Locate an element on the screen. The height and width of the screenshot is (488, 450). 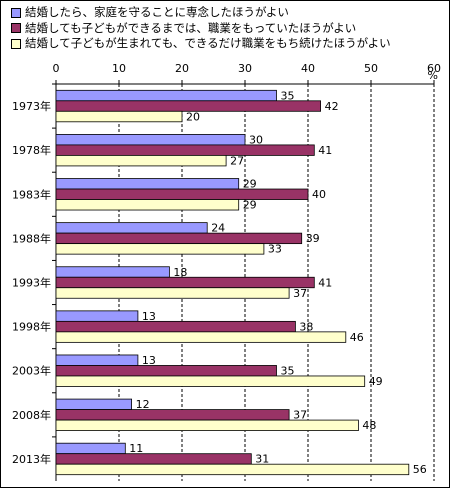
x-tick-label: 0 is located at coordinates (56, 68).